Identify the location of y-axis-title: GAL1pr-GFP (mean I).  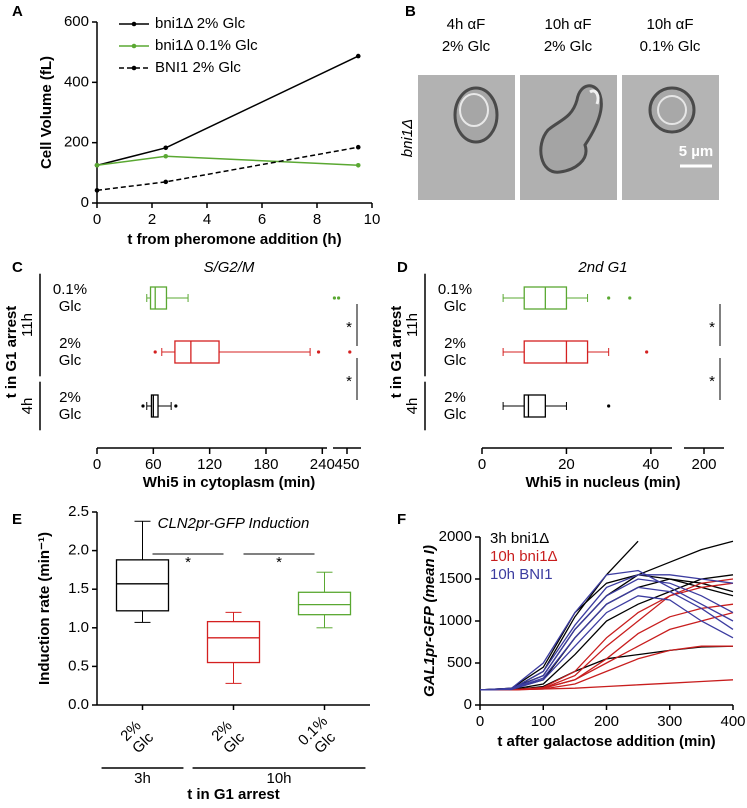
(429, 621).